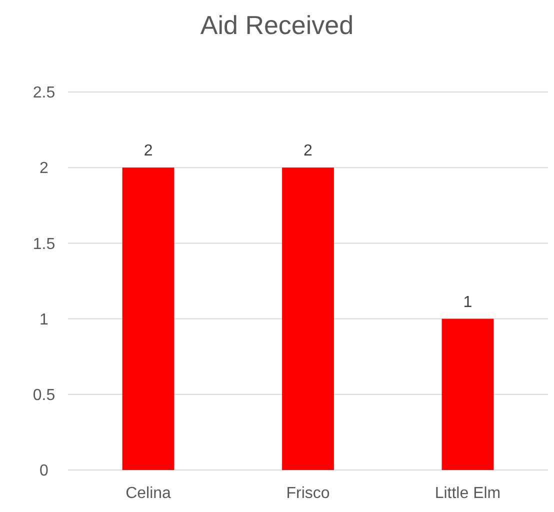  Describe the element at coordinates (44, 93) in the screenshot. I see `y-tick-label: 2.5` at that location.